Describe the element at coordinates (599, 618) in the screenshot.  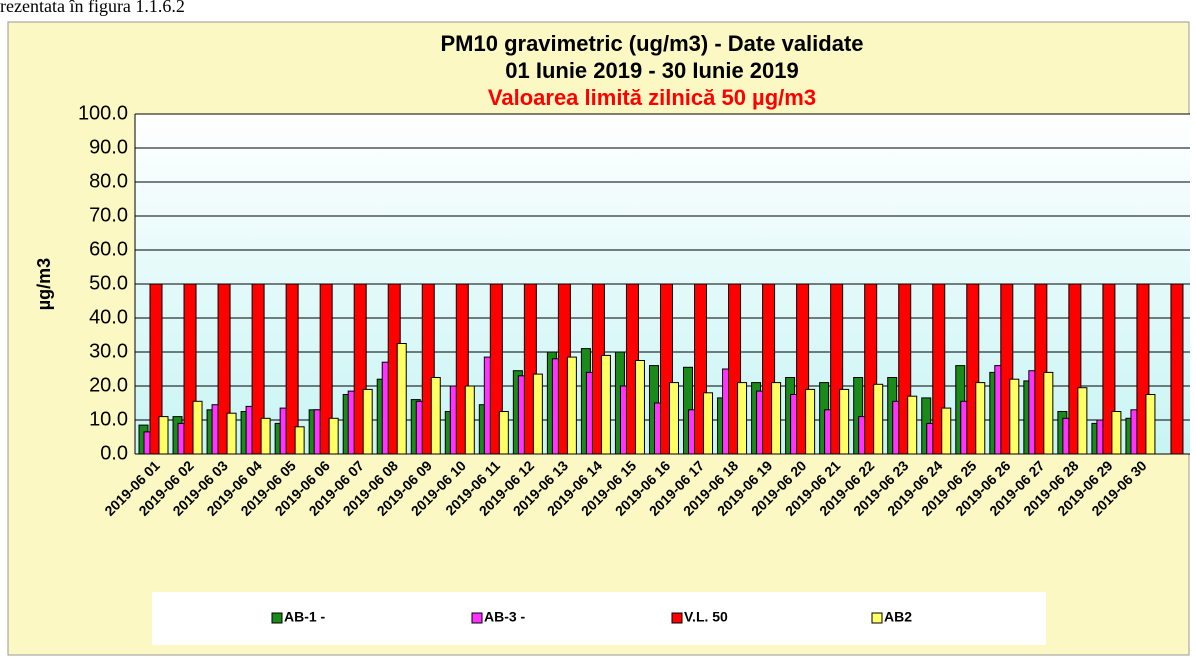
I see `legend` at that location.